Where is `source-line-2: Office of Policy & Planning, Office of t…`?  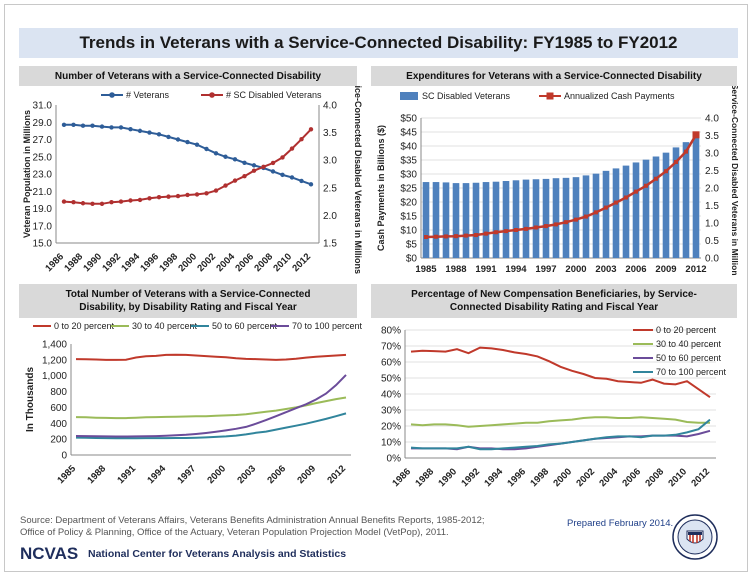 source-line-2: Office of Policy & Planning, Office of t… is located at coordinates (234, 532).